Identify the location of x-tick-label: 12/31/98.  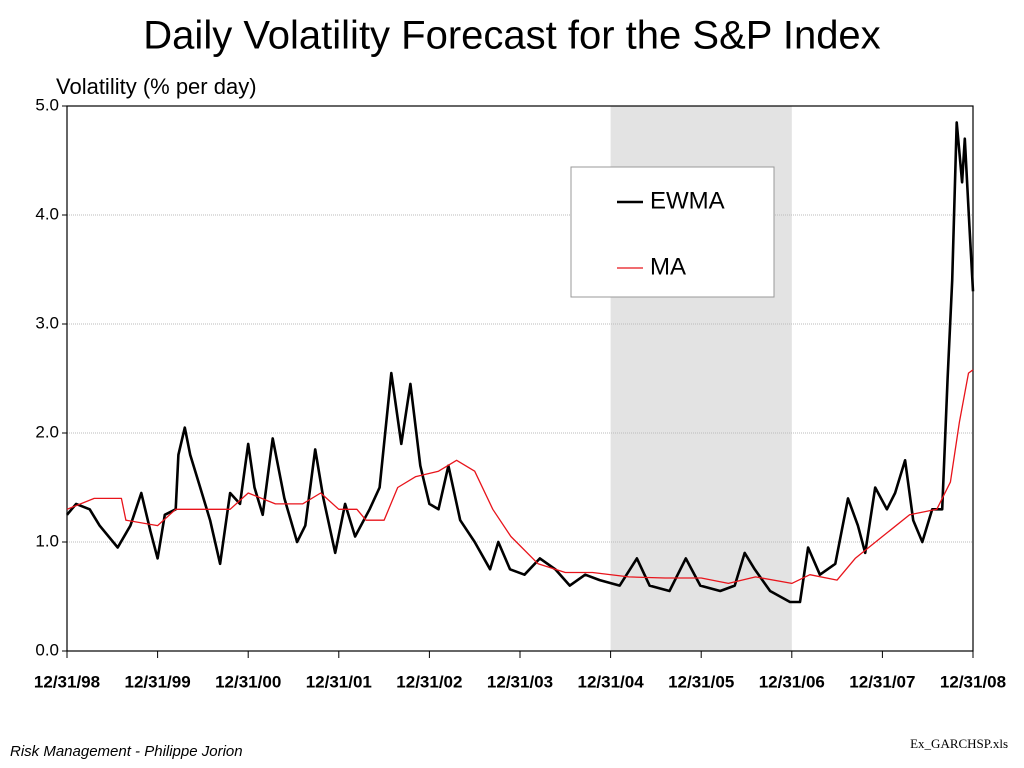
(67, 681).